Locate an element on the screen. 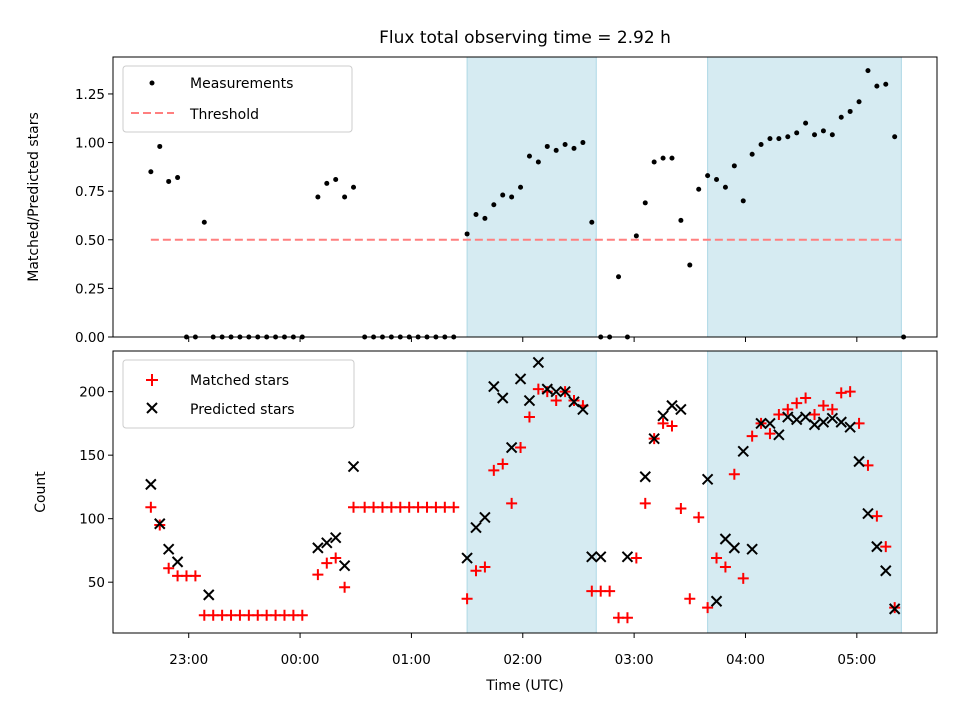 This screenshot has height=720, width=960. x-tick-label: 00:00 is located at coordinates (300, 660).